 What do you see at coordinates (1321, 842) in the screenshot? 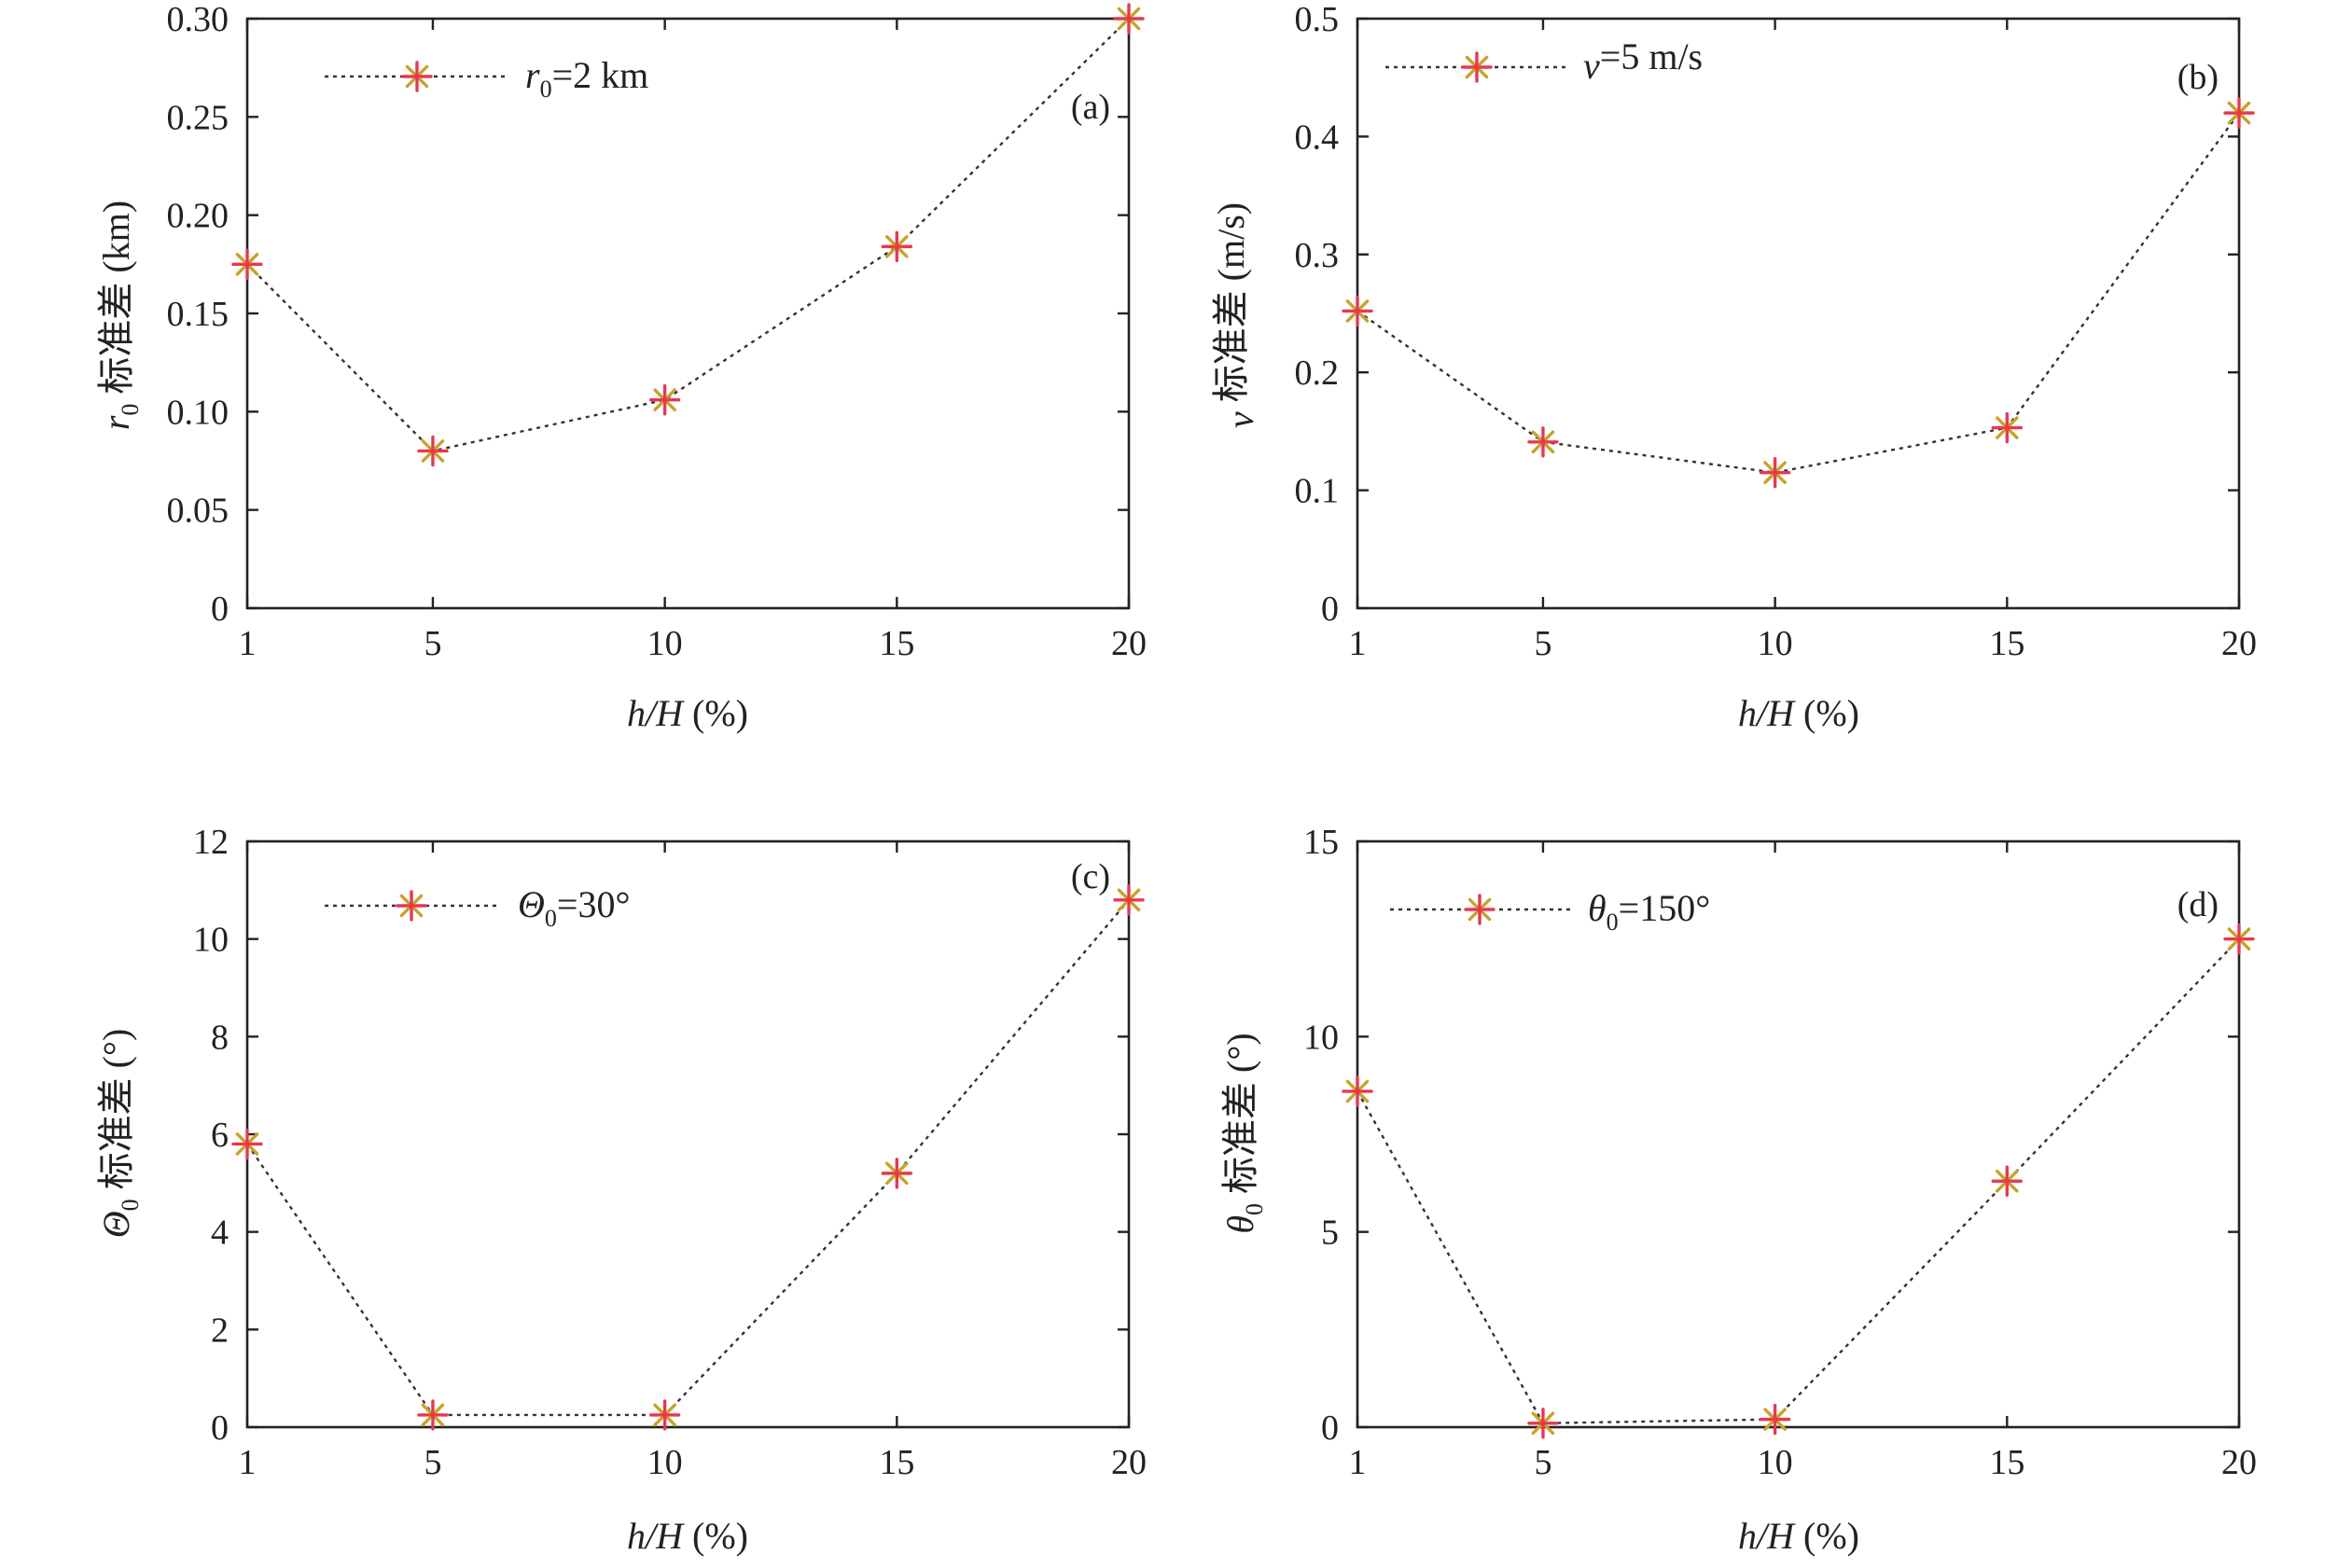
I see `y-tick-label: 15` at bounding box center [1321, 842].